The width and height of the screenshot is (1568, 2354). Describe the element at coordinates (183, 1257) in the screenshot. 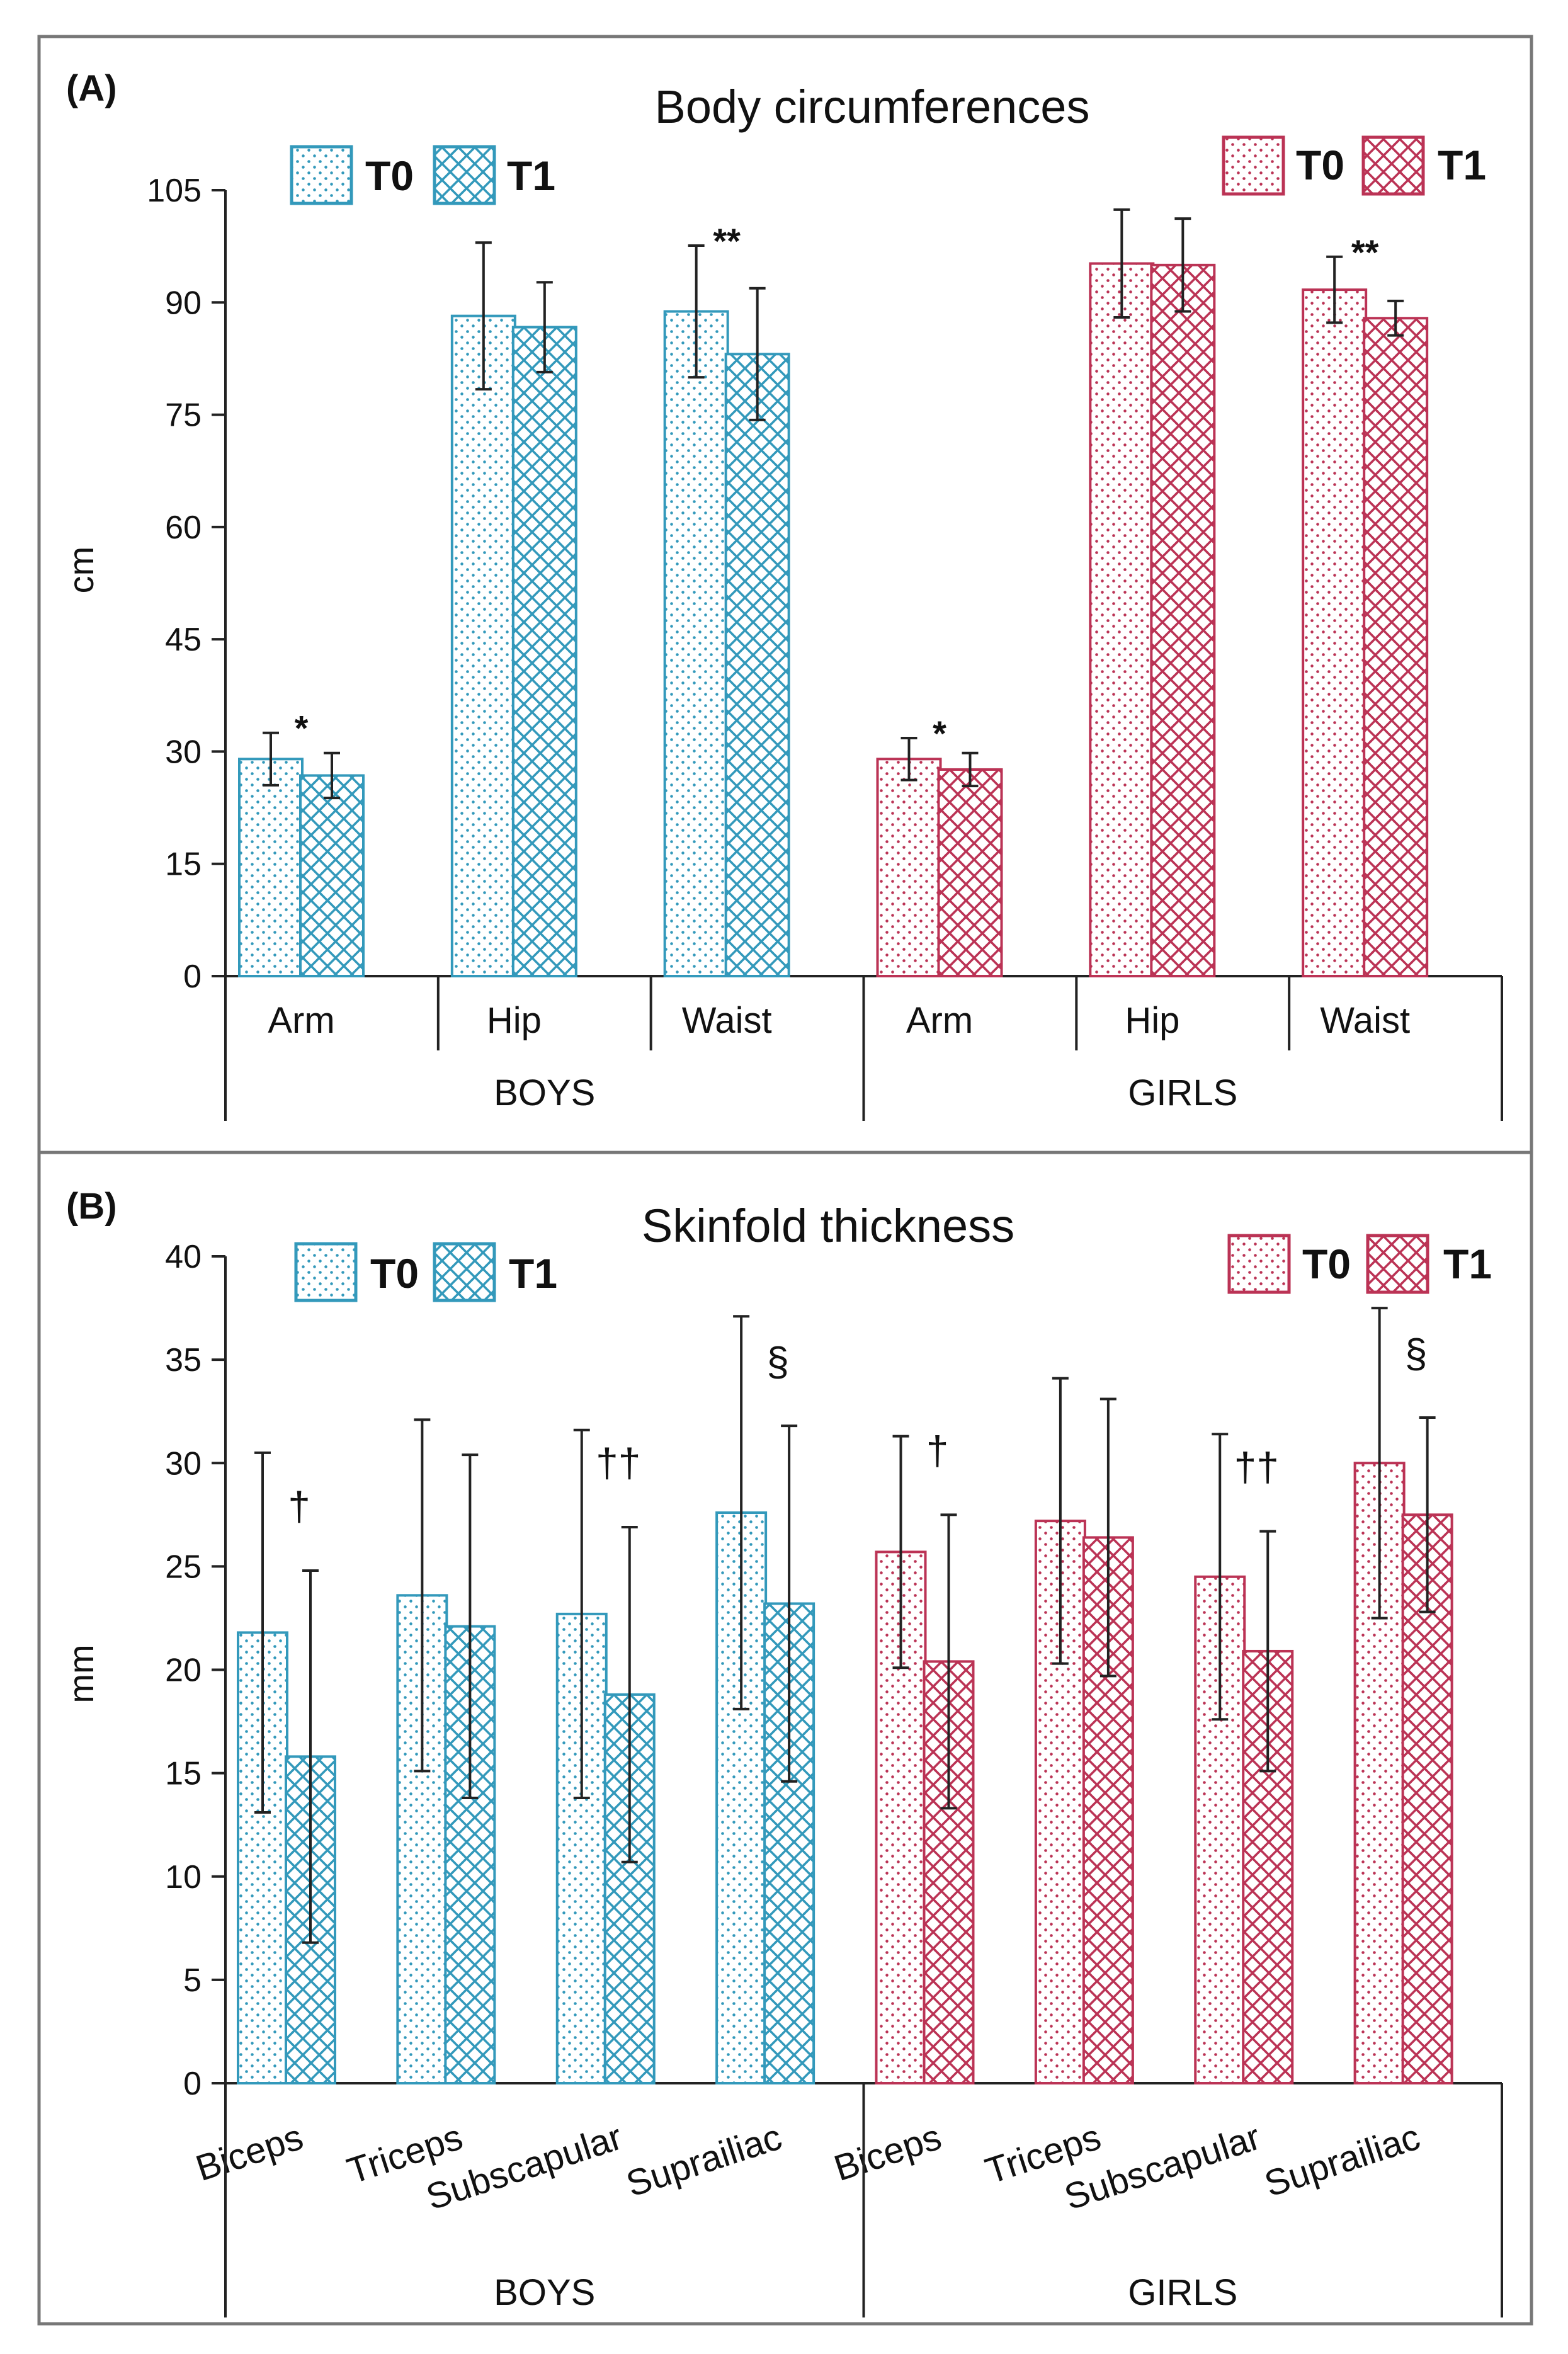

I see `y-tick-label: 40` at that location.